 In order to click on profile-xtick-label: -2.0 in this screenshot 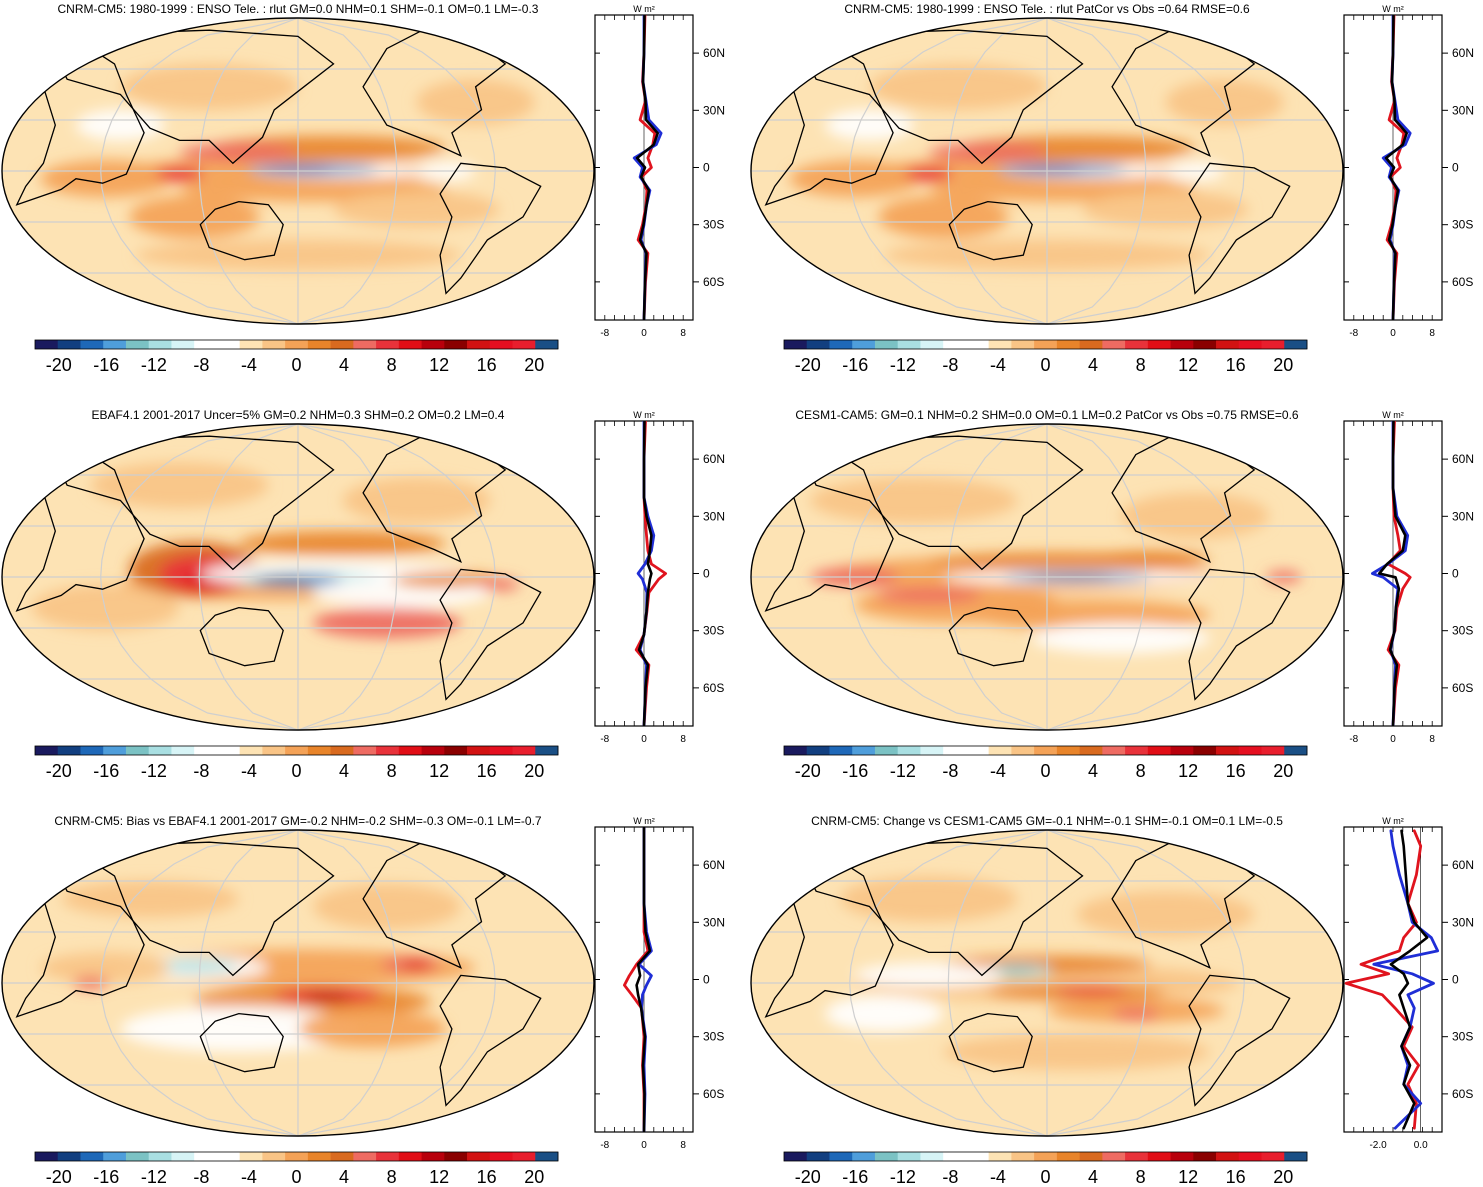, I will do `click(1378, 1145)`.